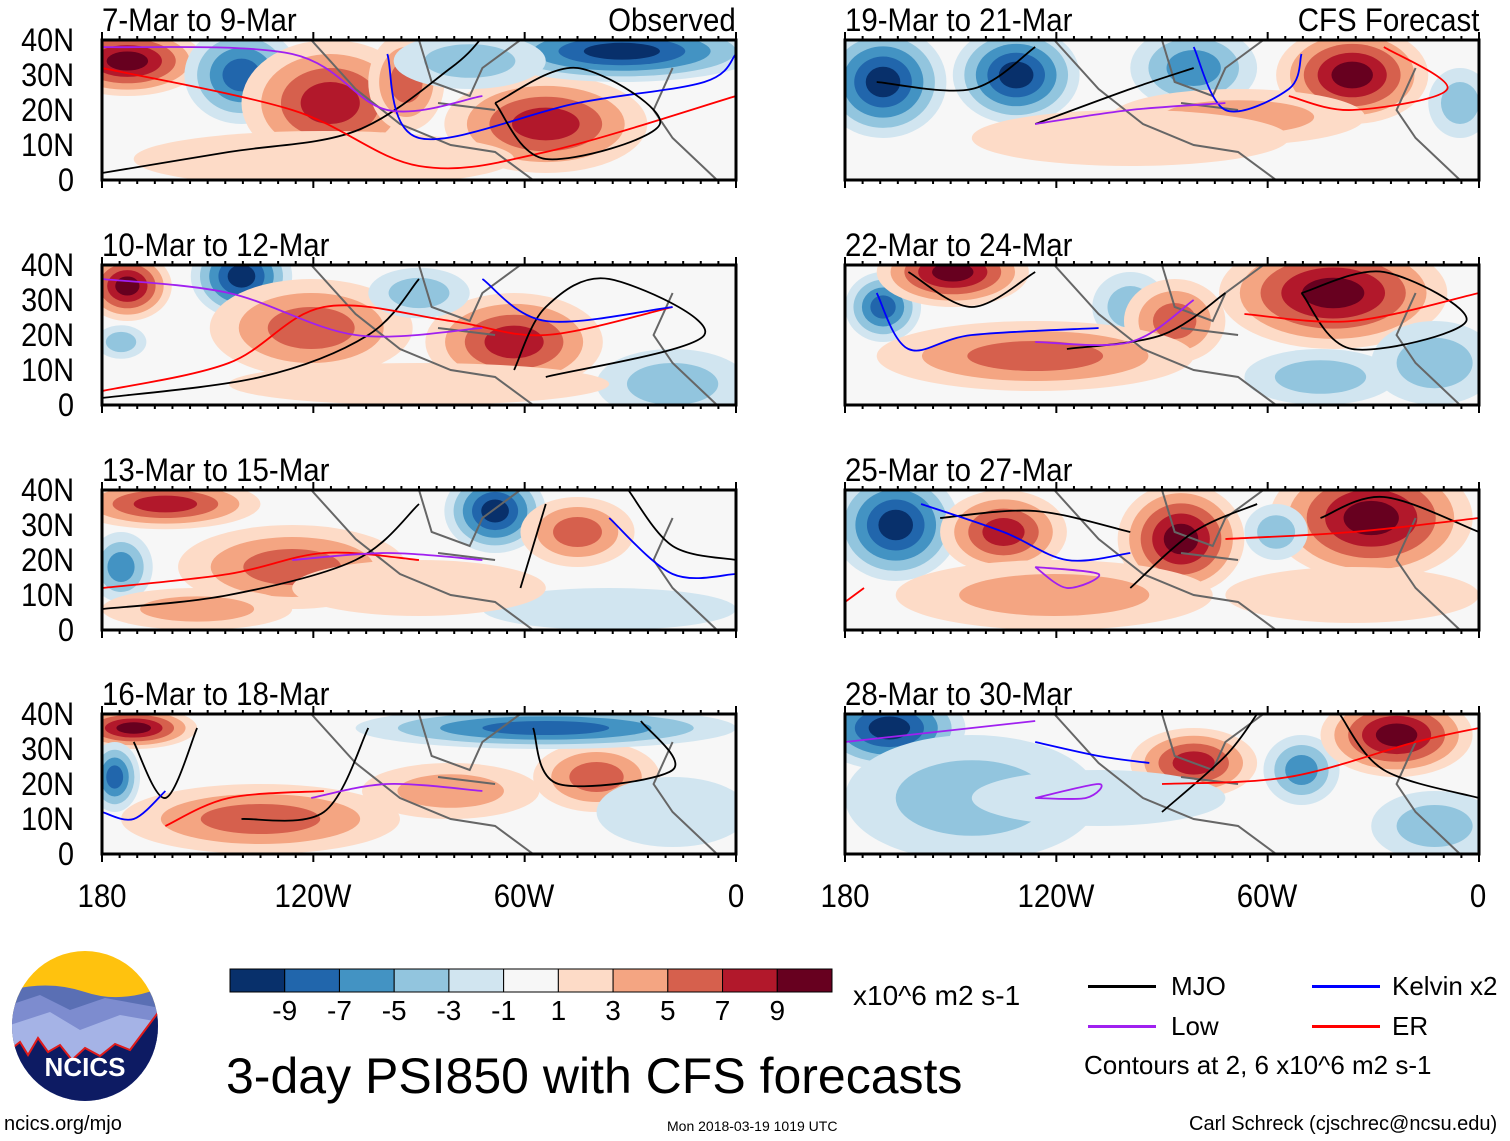 Image resolution: width=1510 pixels, height=1141 pixels. What do you see at coordinates (449, 1010) in the screenshot?
I see `colorbar-tick-label: -3` at bounding box center [449, 1010].